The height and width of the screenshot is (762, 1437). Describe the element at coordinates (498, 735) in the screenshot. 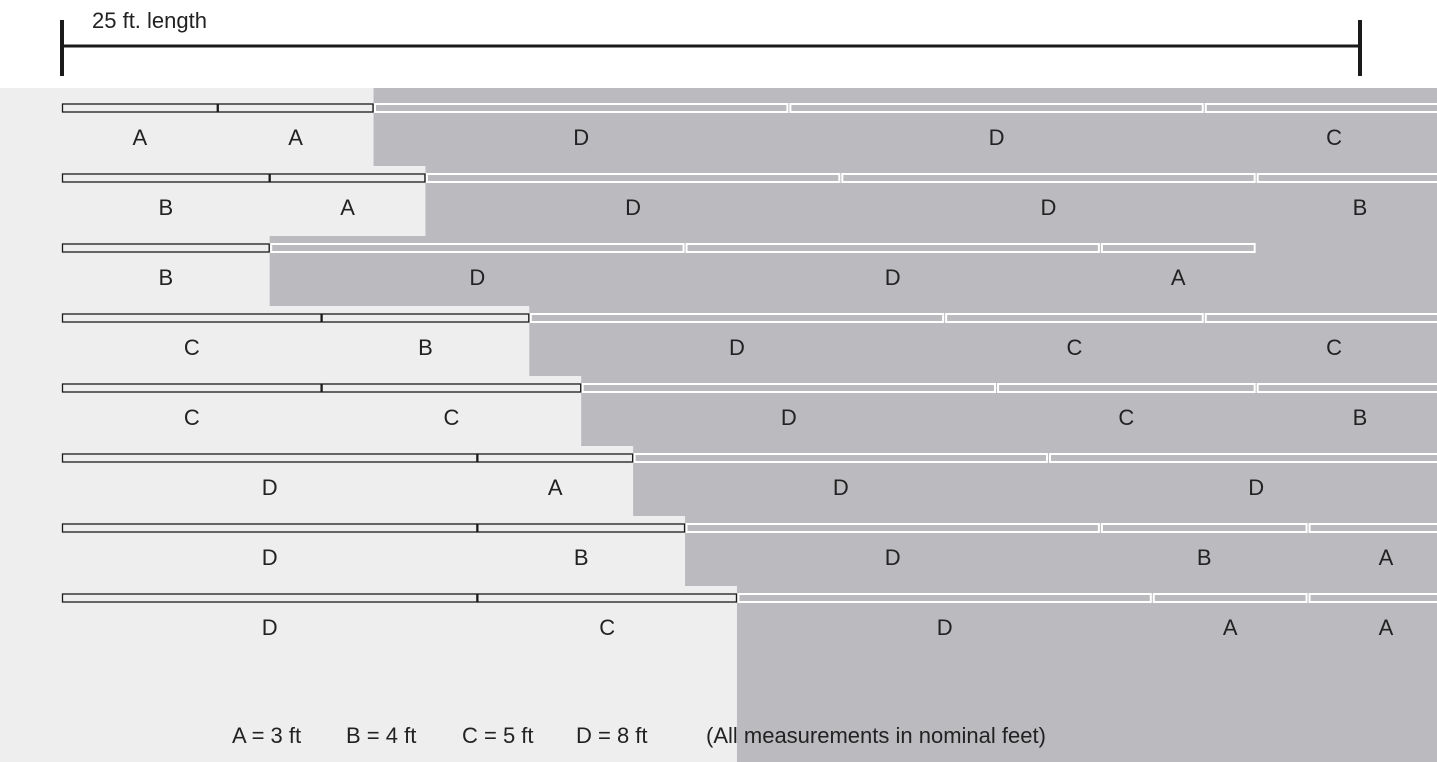

I see `legend-c: C = 5 ft` at that location.